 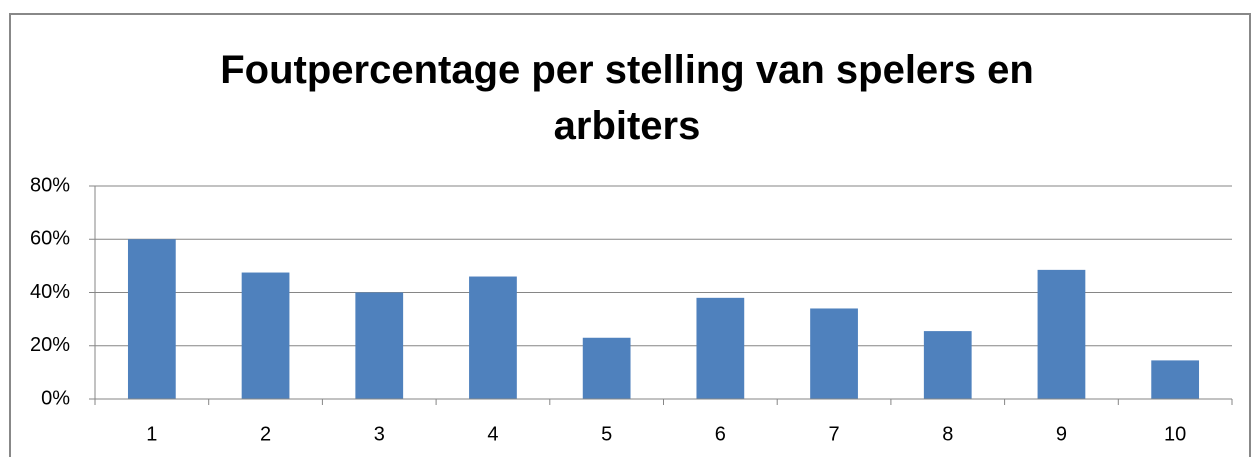 I want to click on x-tick-label: 4, so click(x=492, y=434).